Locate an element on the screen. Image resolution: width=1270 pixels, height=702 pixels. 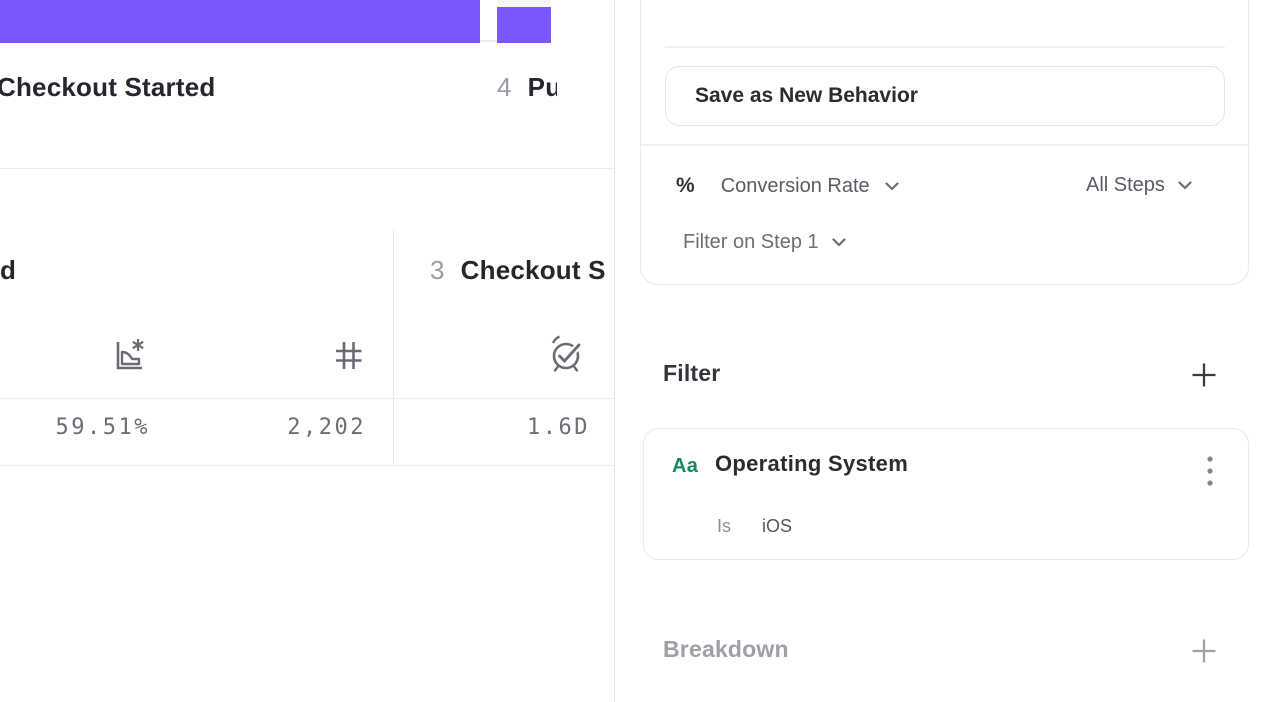
column-divider is located at coordinates (393, 348).